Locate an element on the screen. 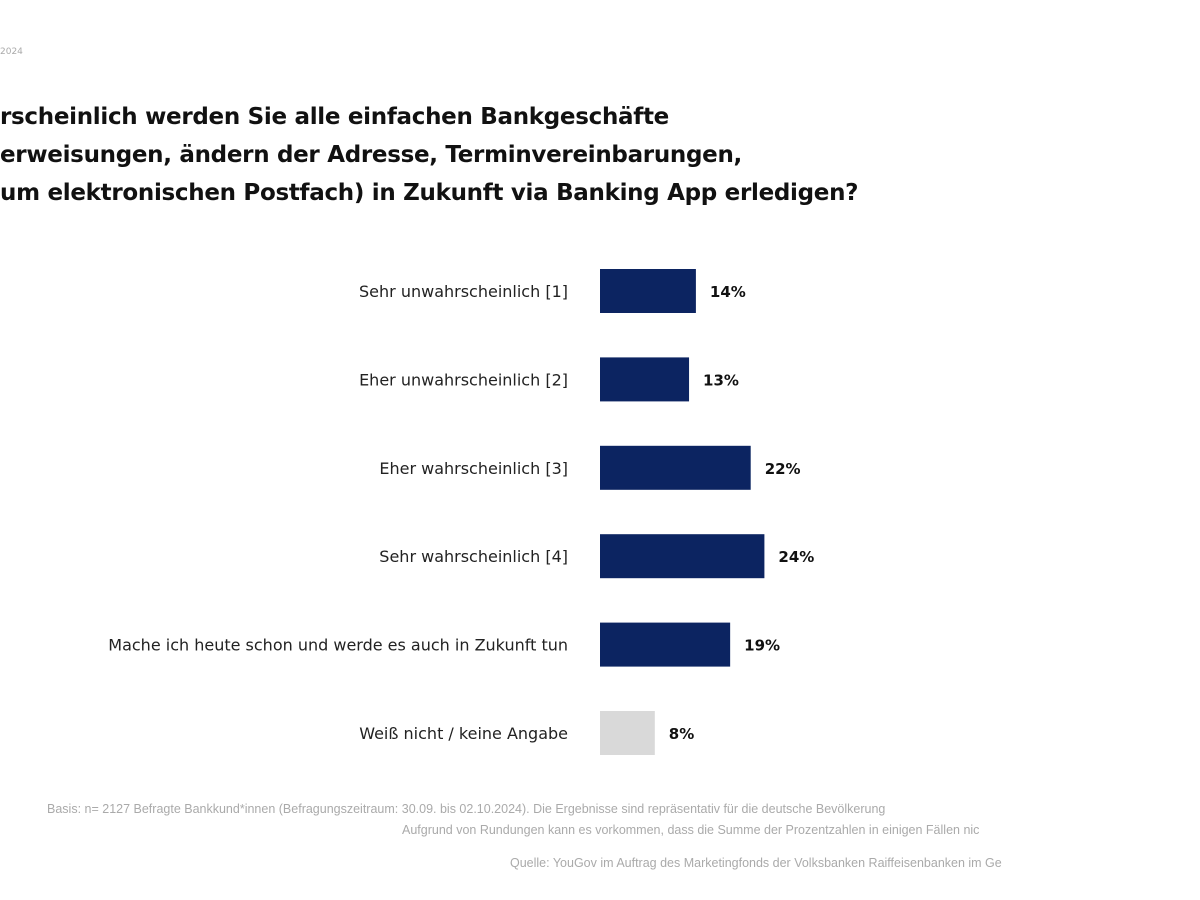 The width and height of the screenshot is (1200, 900). value-label: 13% is located at coordinates (721, 380).